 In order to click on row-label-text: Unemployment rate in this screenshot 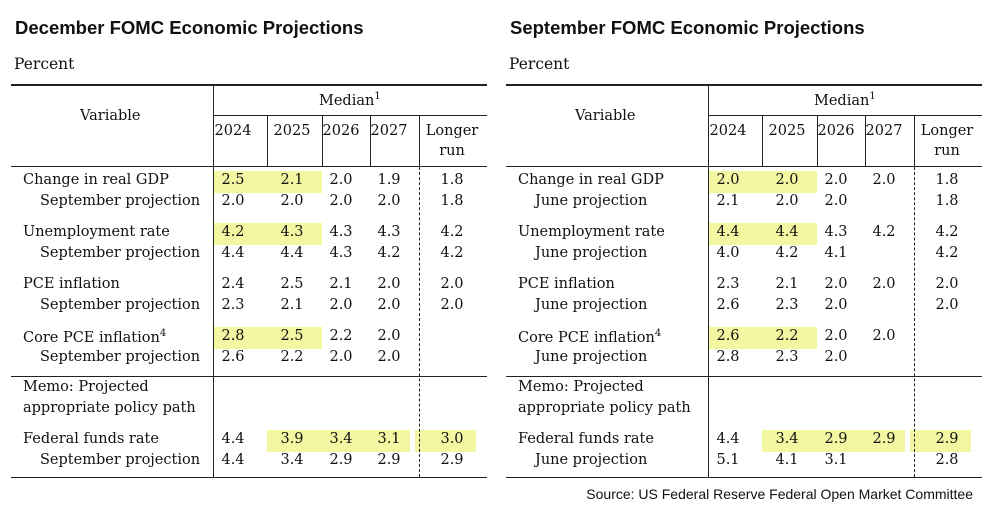, I will do `click(96, 232)`.